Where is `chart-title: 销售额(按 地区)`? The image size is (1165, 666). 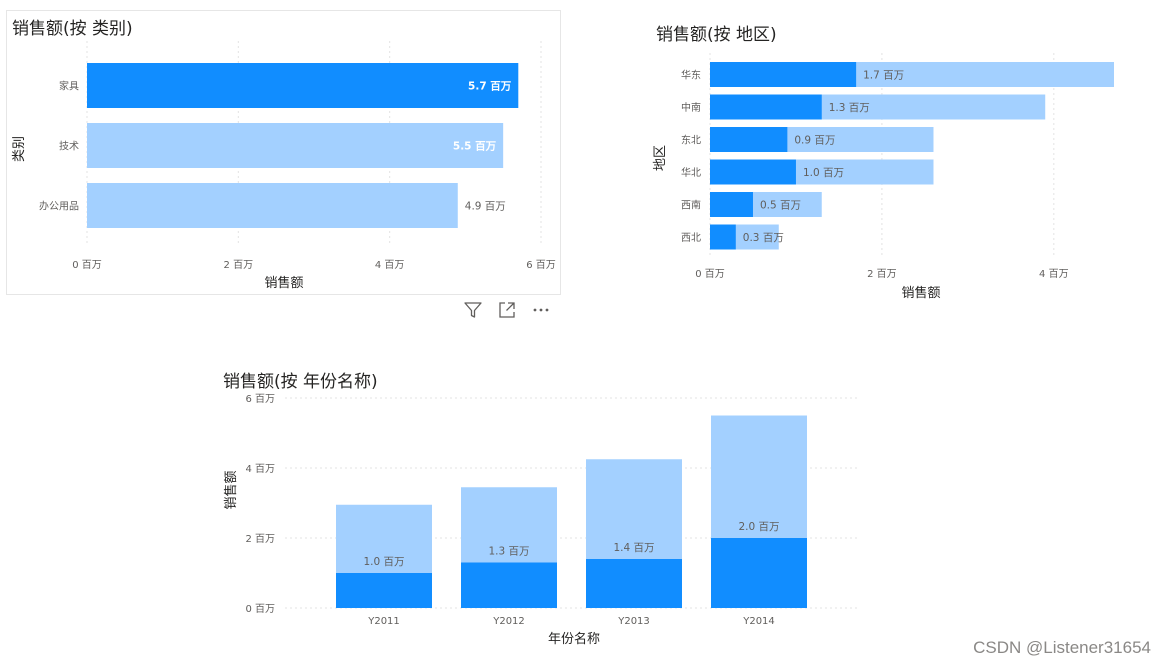
chart-title: 销售额(按 地区) is located at coordinates (716, 35).